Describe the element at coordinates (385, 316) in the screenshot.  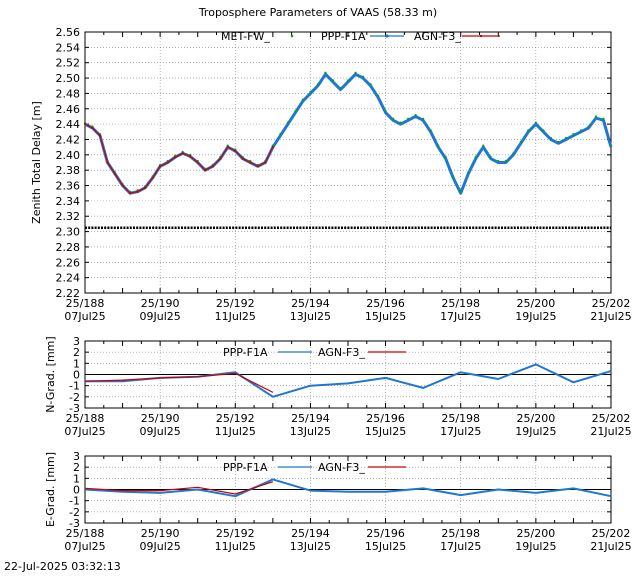
I see `ztd-xtick-date: 15Jul25` at that location.